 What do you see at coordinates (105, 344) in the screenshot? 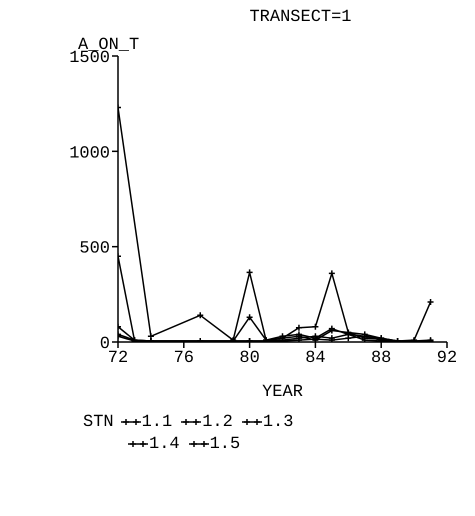
I see `y-tick-label: 0` at bounding box center [105, 344].